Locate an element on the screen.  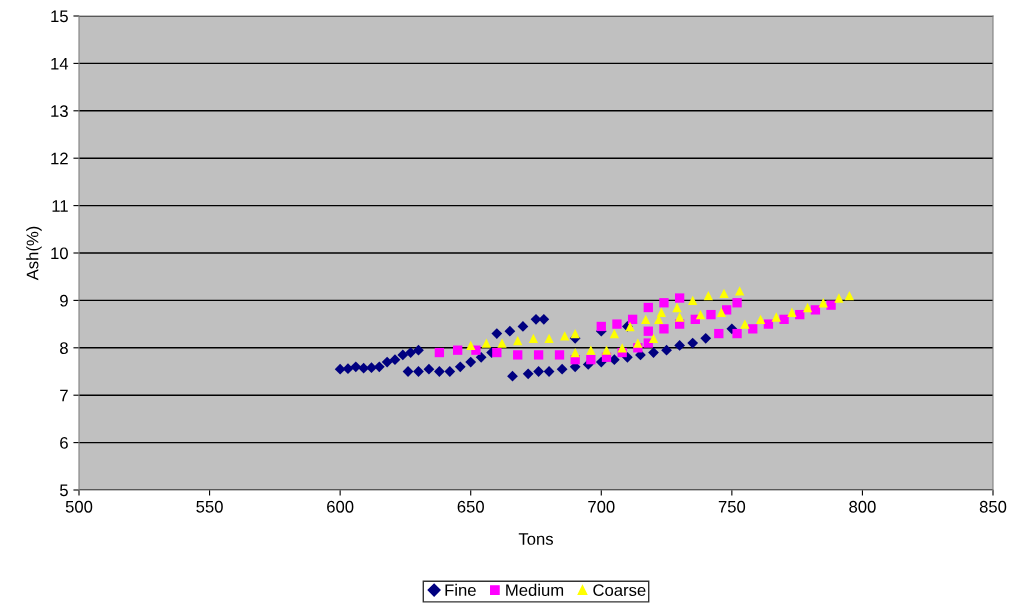
x-tick-label: 500 is located at coordinates (79, 506).